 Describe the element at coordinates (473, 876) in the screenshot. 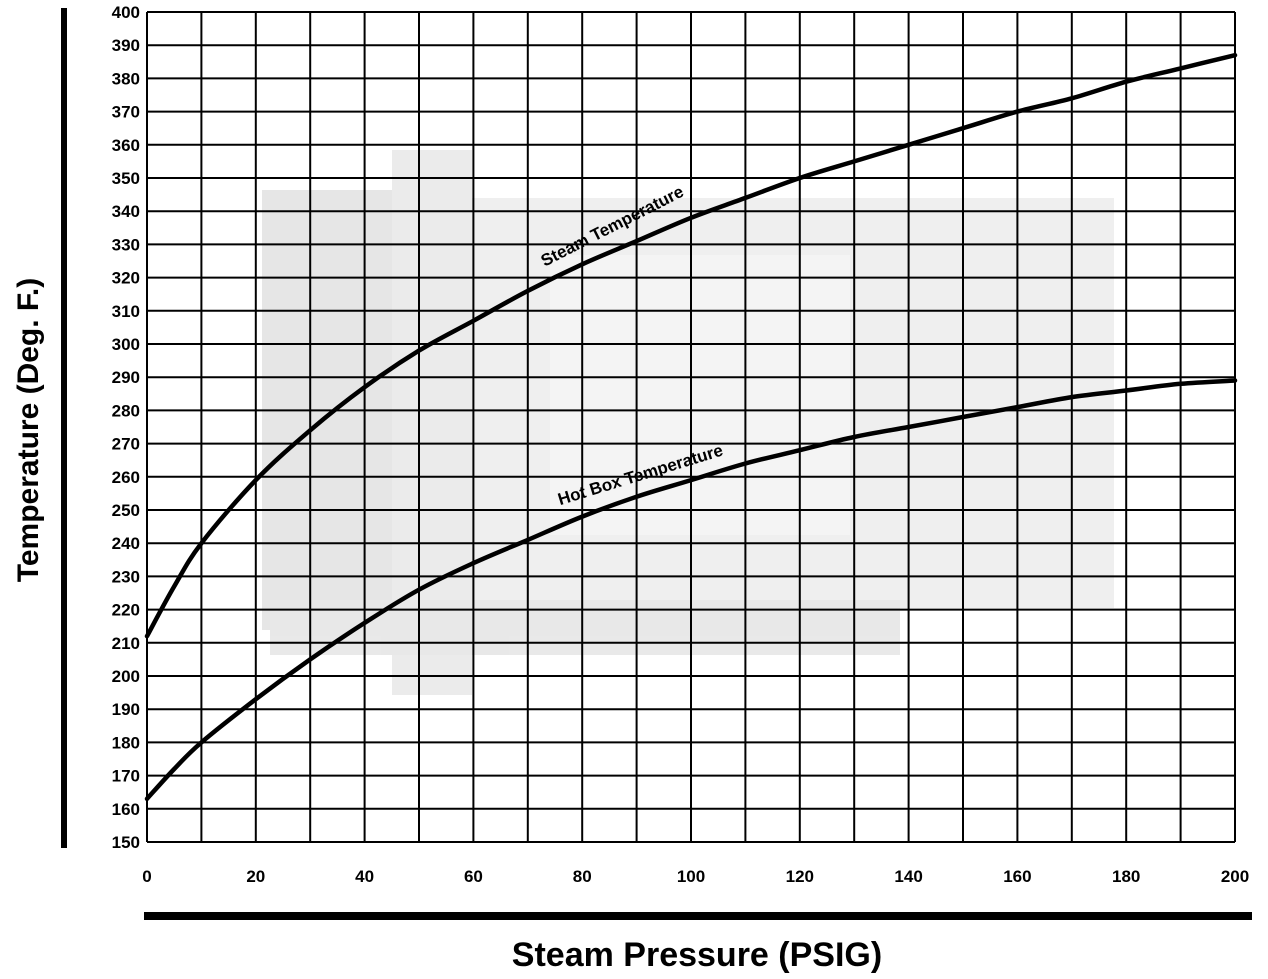

I see `x-tick-label: 60` at that location.